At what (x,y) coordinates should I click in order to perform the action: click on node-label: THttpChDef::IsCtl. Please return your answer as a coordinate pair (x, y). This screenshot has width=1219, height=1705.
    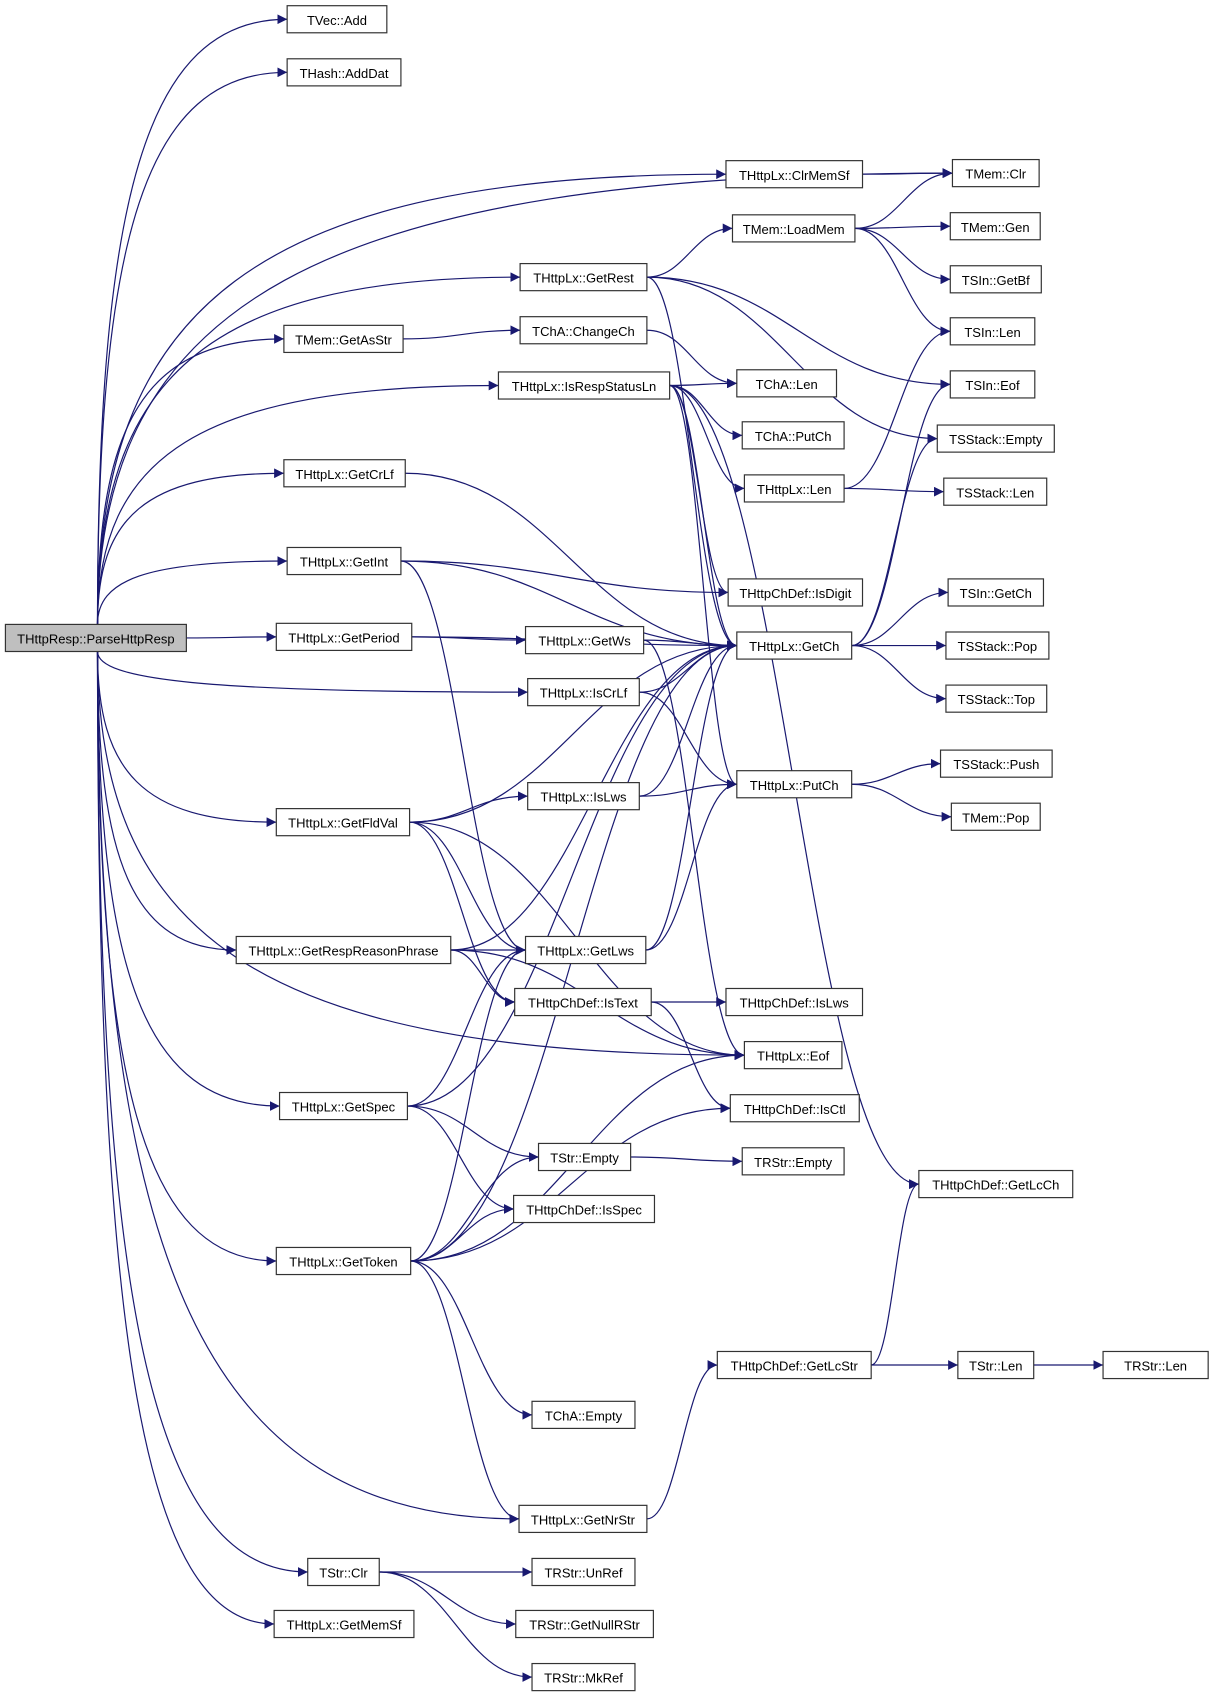
    Looking at the image, I should click on (795, 1109).